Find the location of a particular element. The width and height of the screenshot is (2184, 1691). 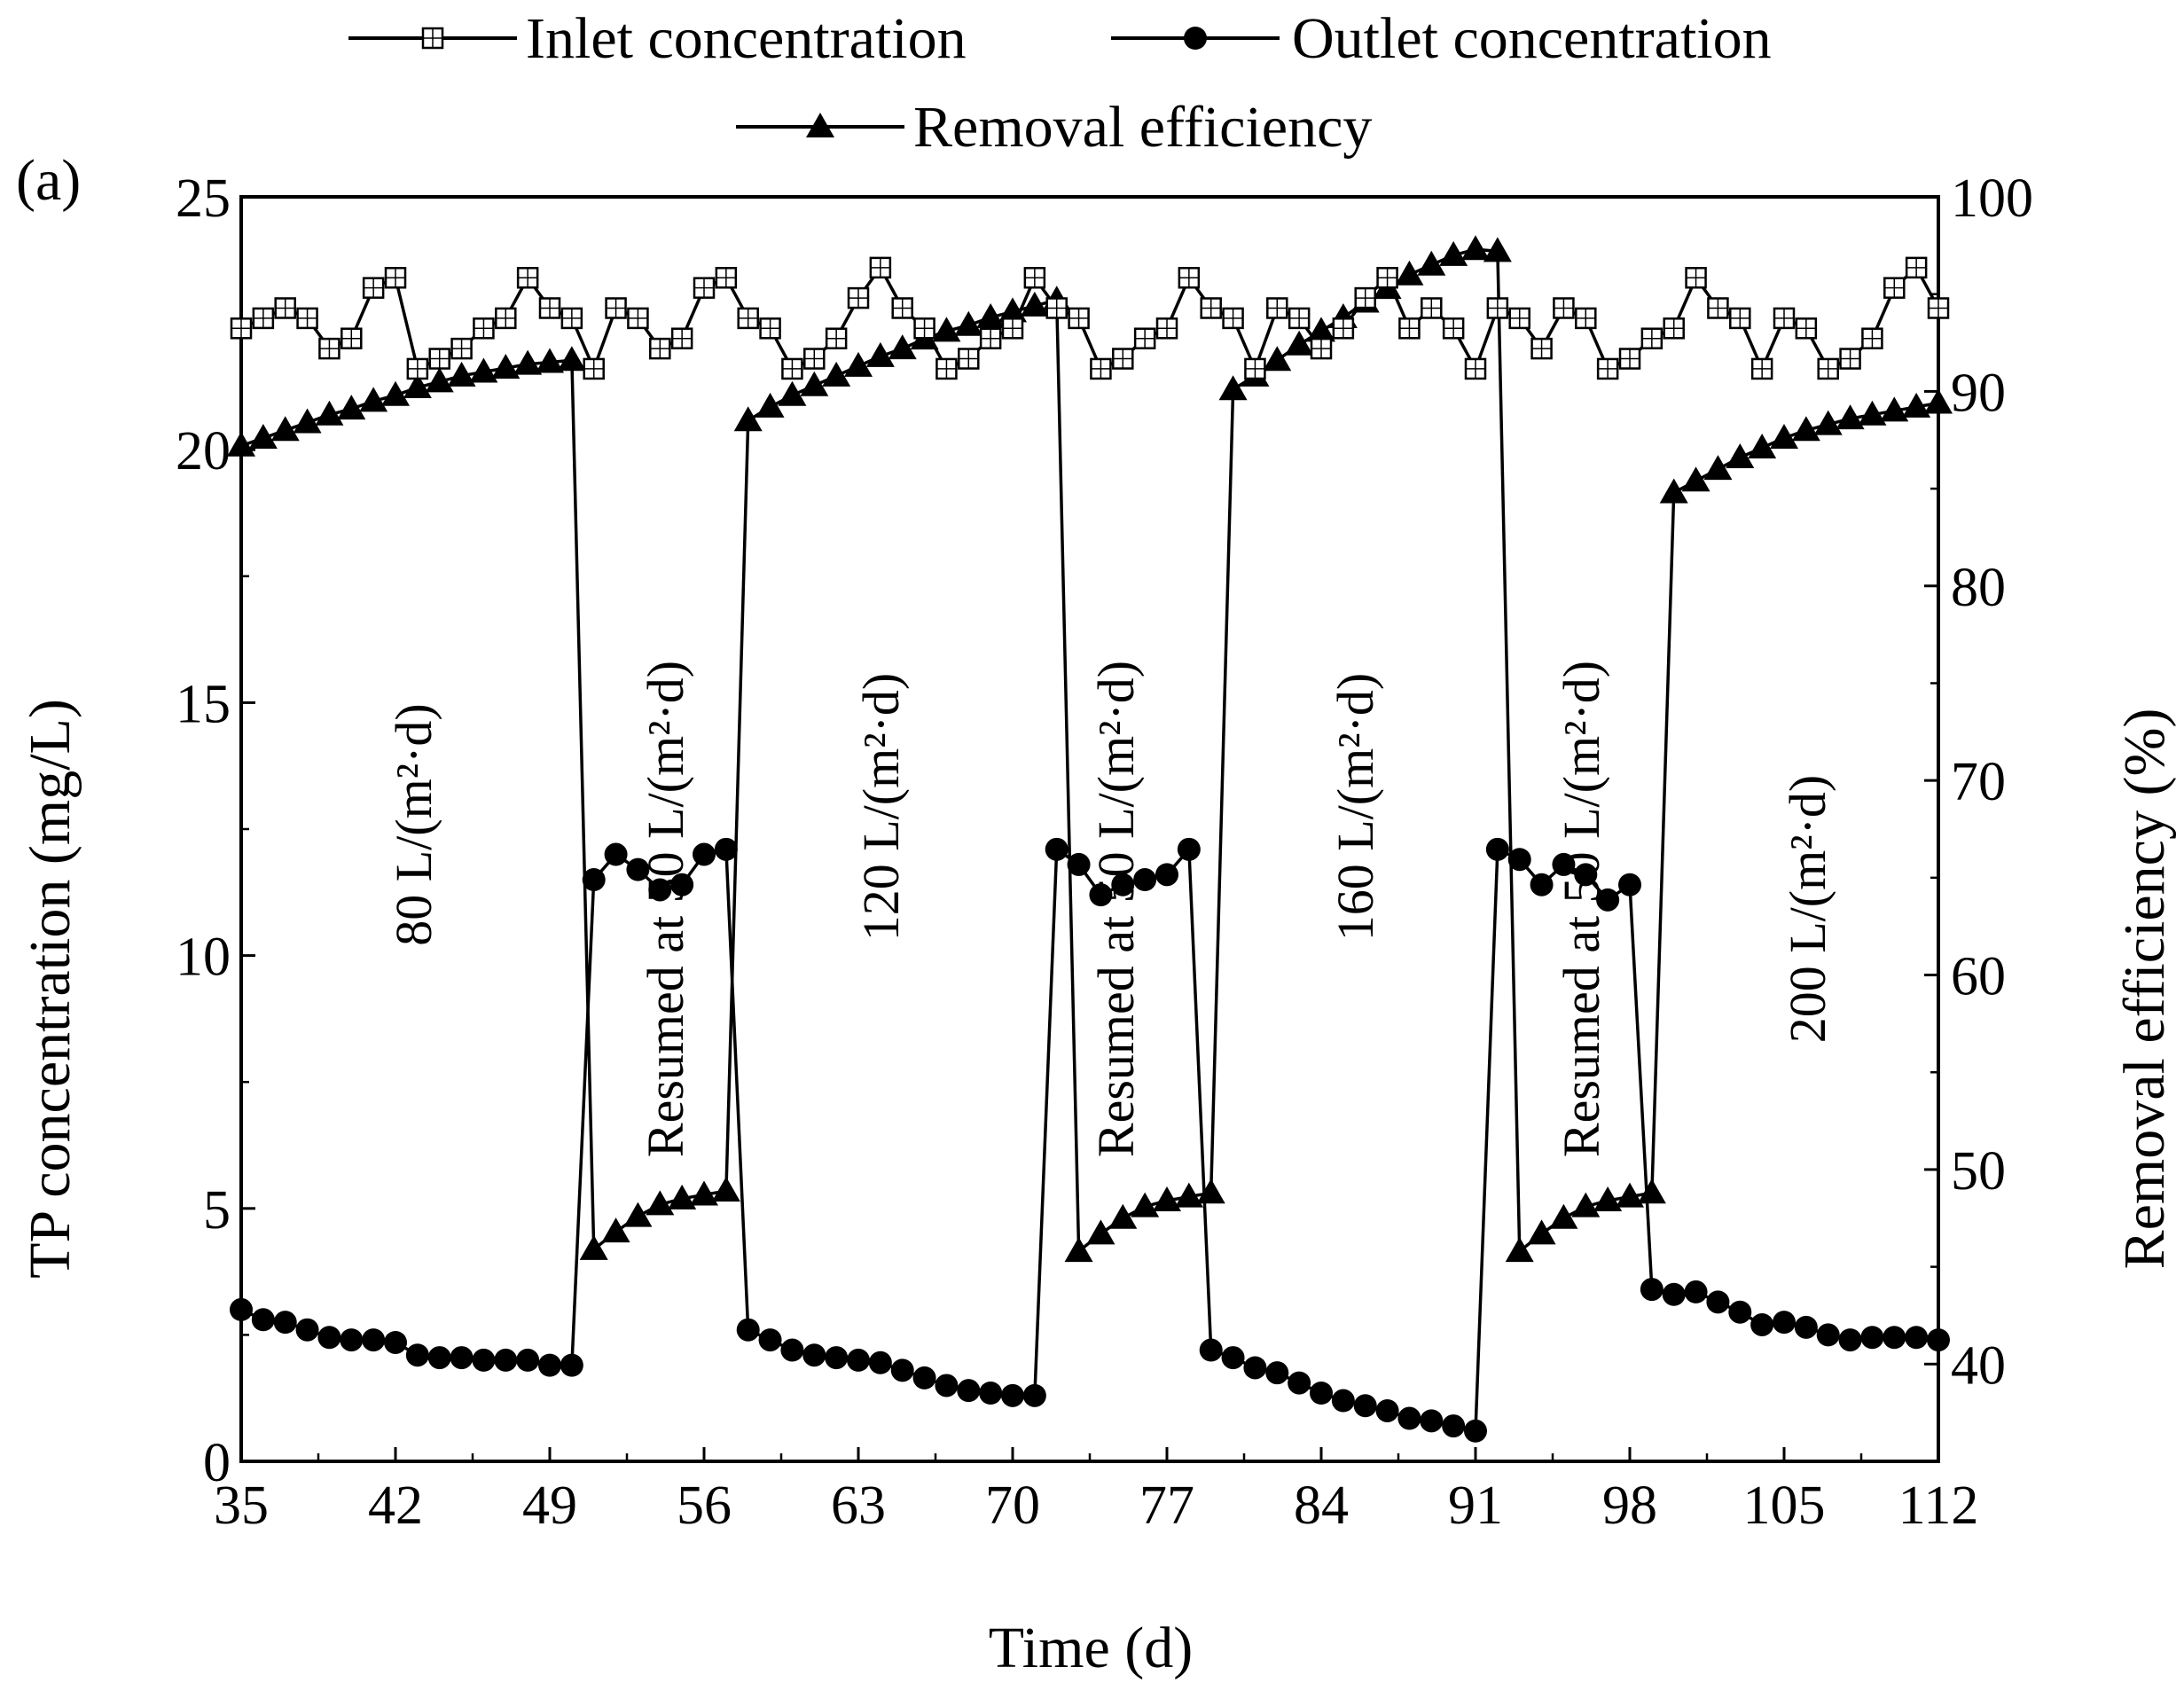

annotation-label: Resumed at 50 L/(m²·d) is located at coordinates (665, 909).